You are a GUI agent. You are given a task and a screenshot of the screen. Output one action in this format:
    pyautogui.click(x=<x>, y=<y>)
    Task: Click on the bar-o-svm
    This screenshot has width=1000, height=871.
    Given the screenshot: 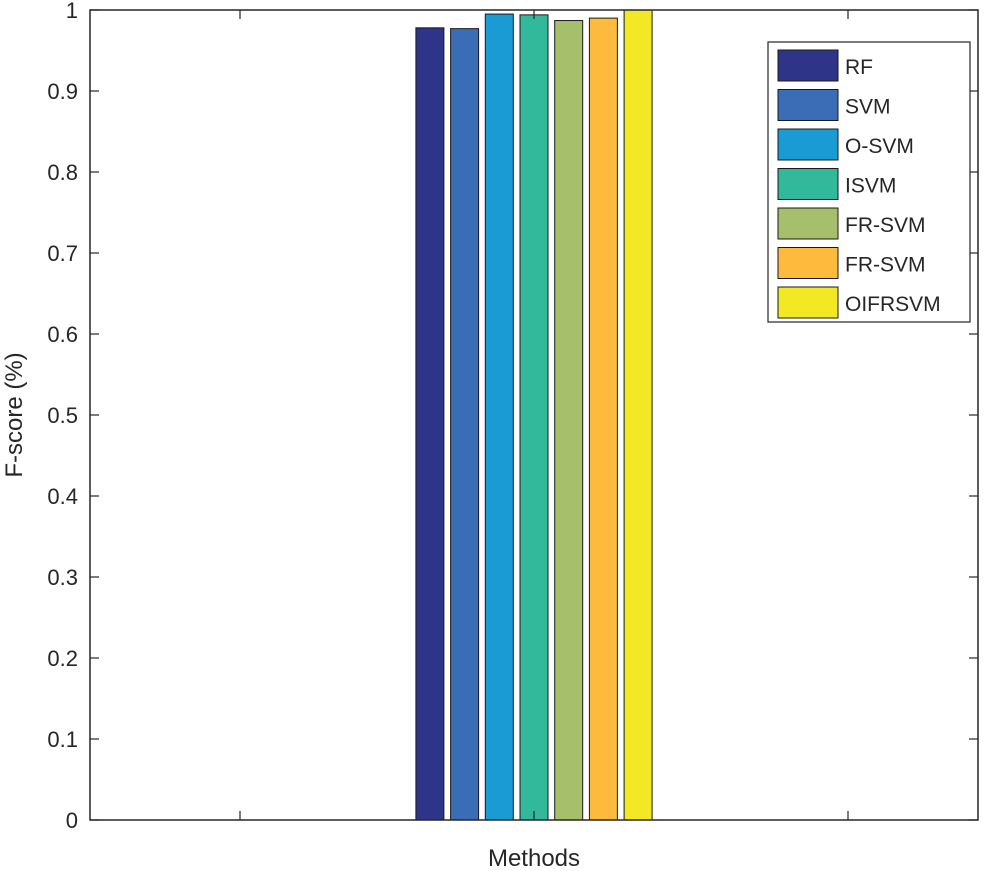 What is the action you would take?
    pyautogui.click(x=499, y=417)
    